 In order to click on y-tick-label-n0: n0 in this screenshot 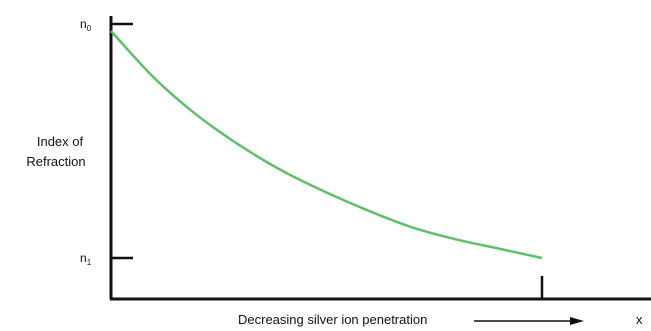, I will do `click(86, 25)`.